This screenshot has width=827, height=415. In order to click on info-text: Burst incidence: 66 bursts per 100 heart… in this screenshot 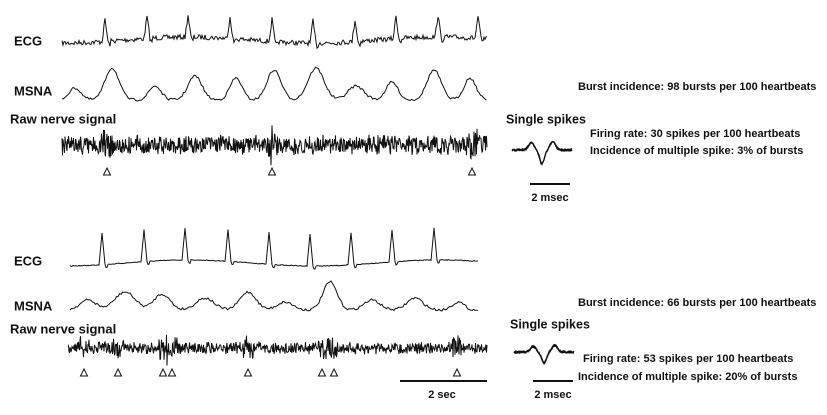, I will do `click(697, 303)`.